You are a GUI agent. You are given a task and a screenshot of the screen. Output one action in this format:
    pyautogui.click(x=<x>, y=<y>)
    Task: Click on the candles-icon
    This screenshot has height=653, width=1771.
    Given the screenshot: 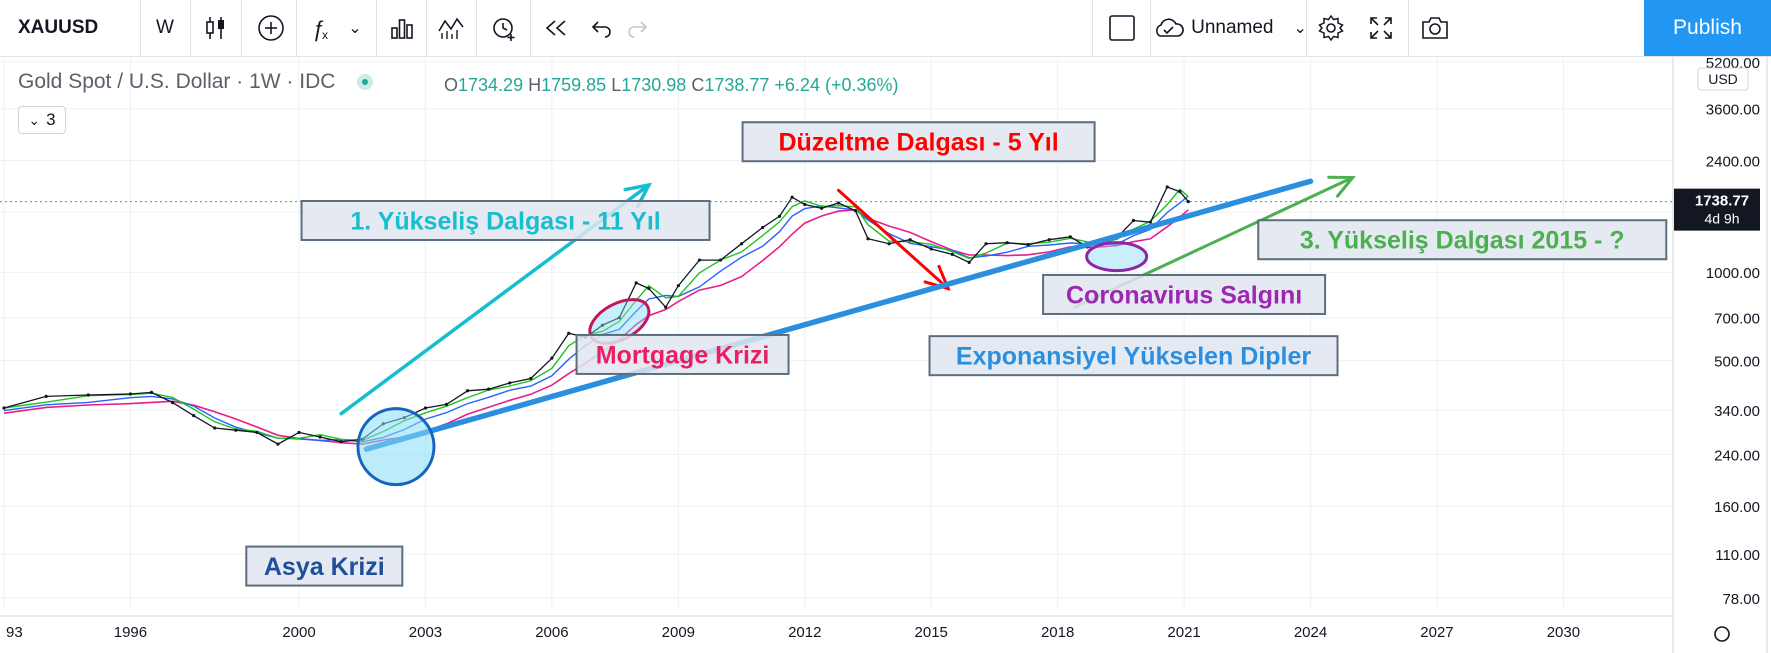 What is the action you would take?
    pyautogui.click(x=216, y=28)
    